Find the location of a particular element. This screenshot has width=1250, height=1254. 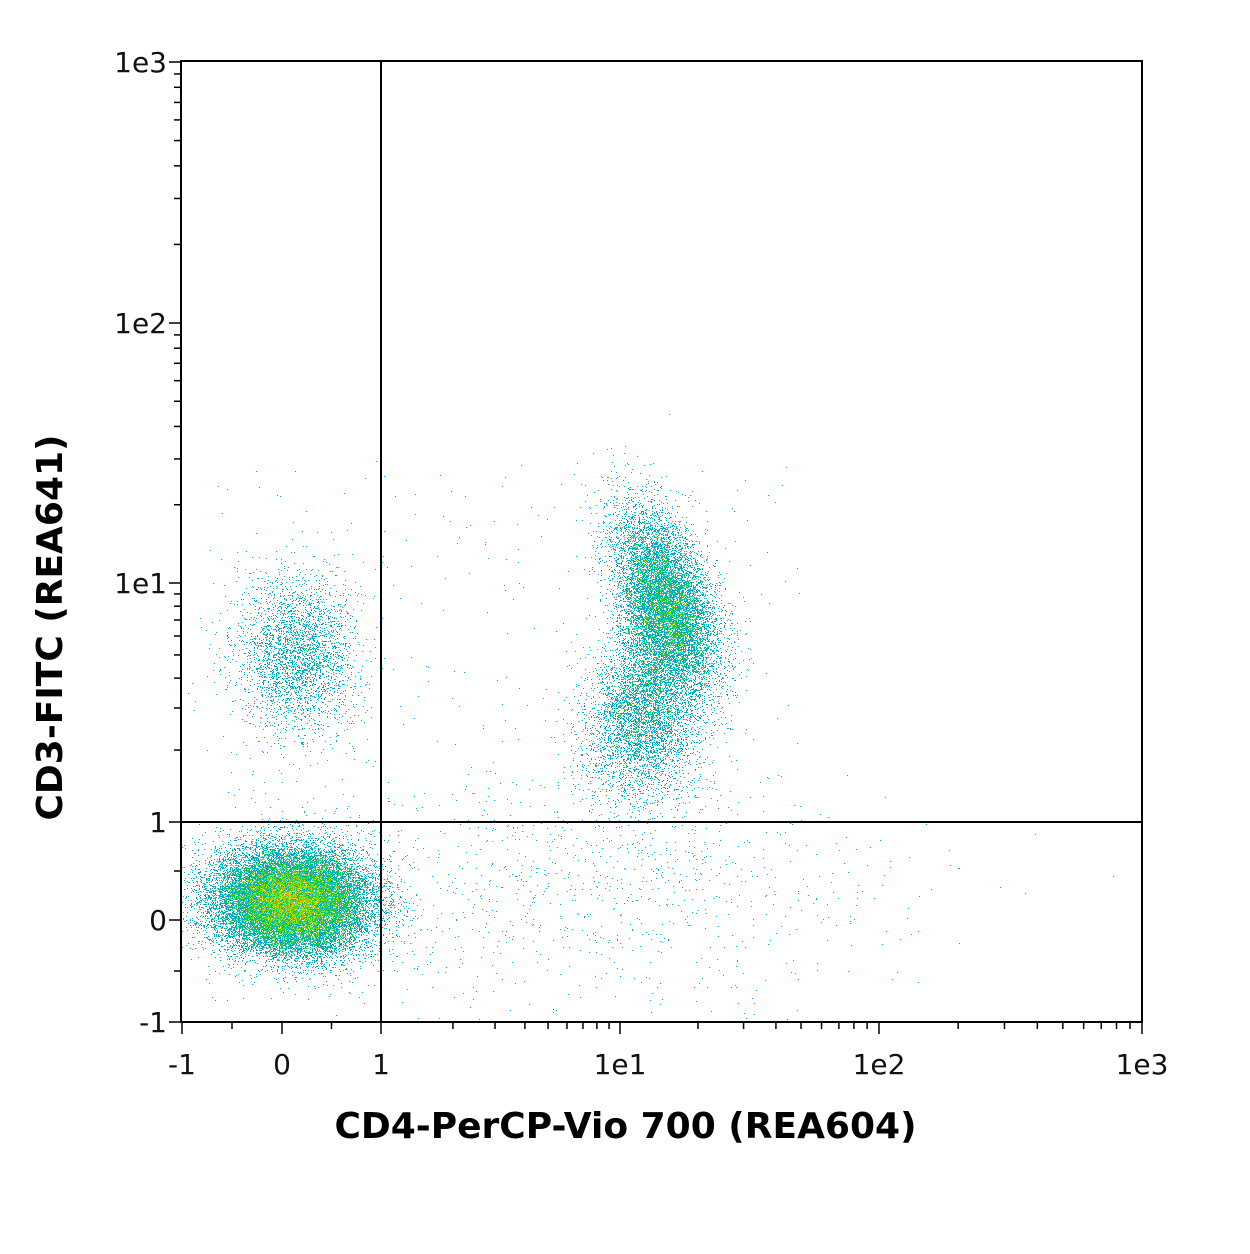

y-tick-label: 1e2 is located at coordinates (140, 323).